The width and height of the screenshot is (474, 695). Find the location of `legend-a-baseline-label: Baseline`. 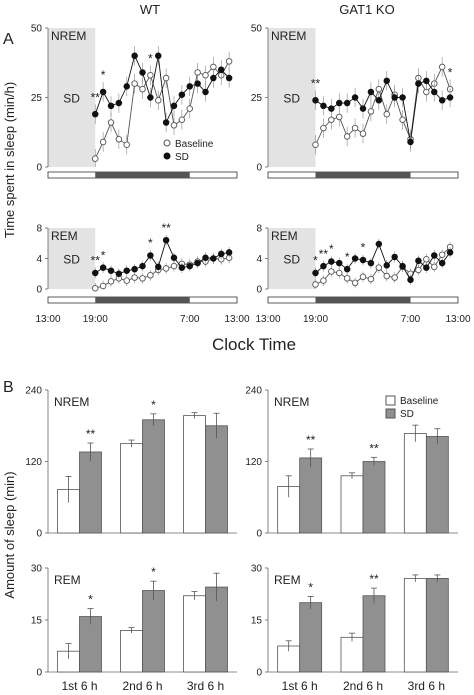

legend-a-baseline-label: Baseline is located at coordinates (194, 144).